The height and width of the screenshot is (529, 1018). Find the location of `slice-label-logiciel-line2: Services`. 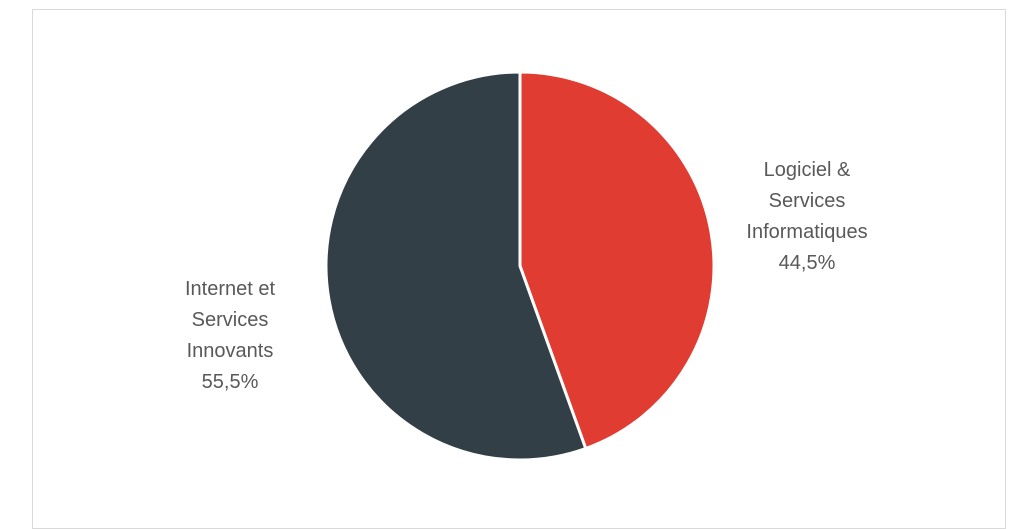

slice-label-logiciel-line2: Services is located at coordinates (807, 201).